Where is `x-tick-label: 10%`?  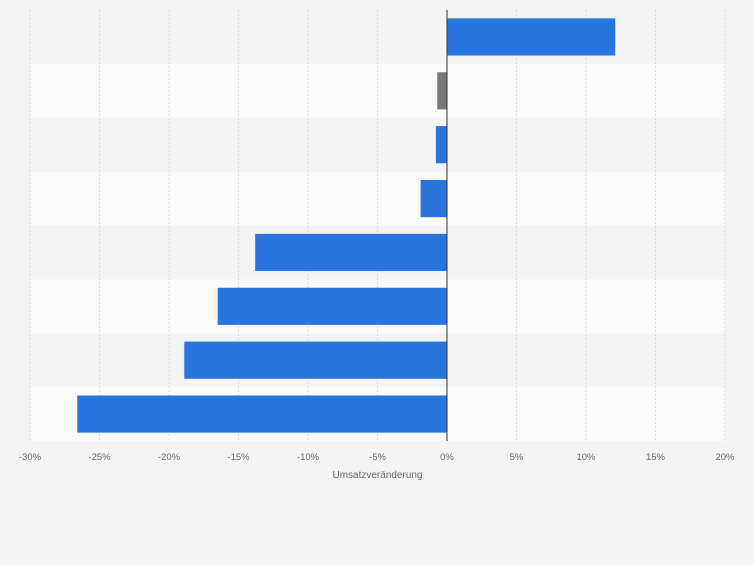
x-tick-label: 10% is located at coordinates (586, 457).